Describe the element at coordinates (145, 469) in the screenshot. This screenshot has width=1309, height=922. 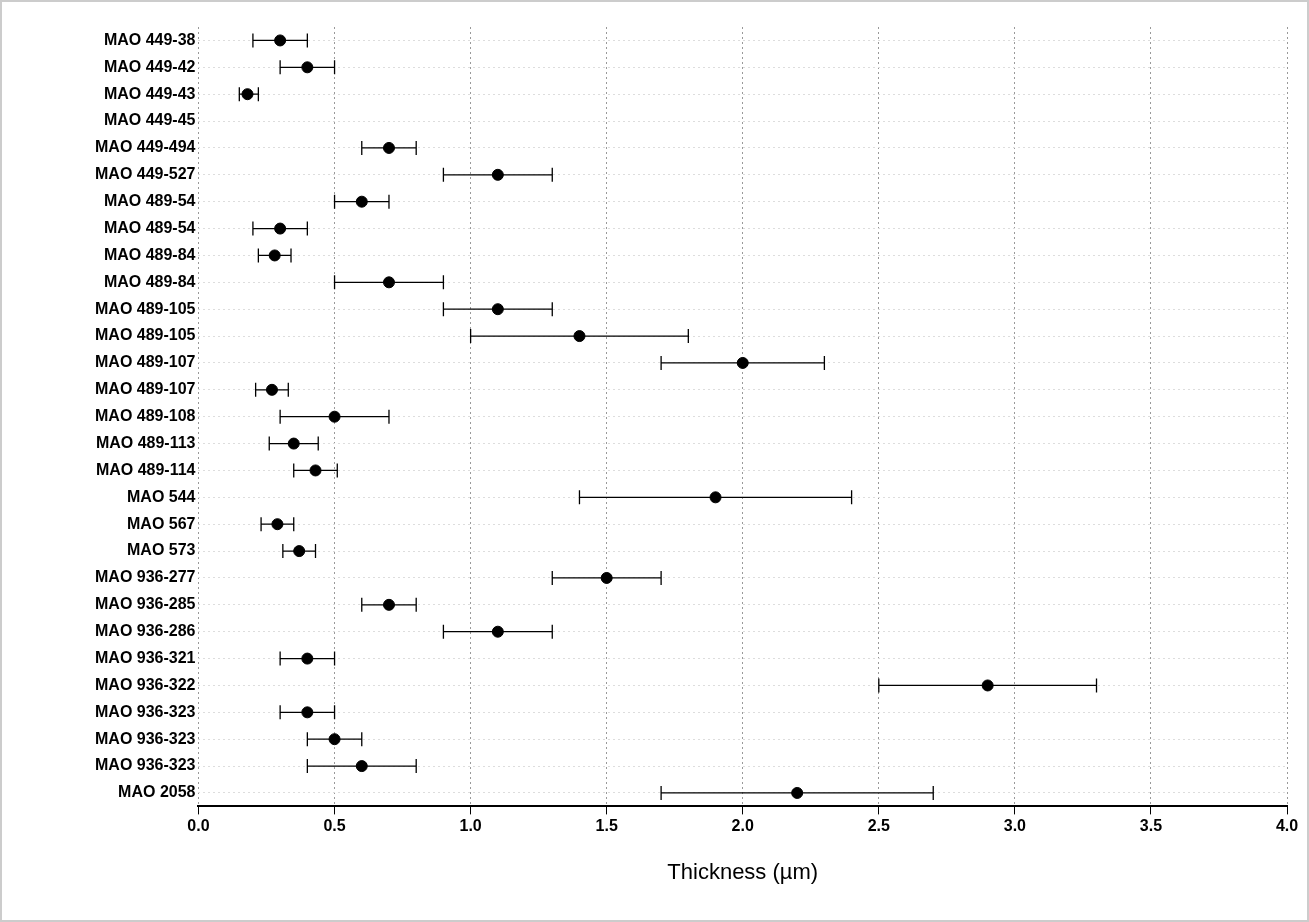
I see `y-tick-label: MAO 489-114` at that location.